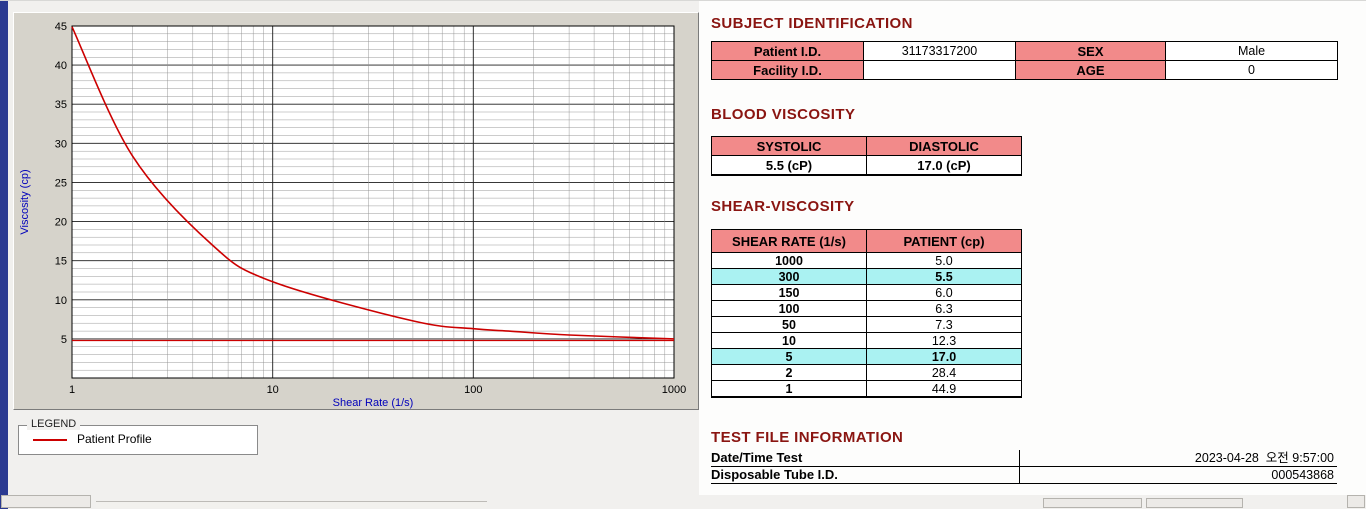 Image resolution: width=1366 pixels, height=509 pixels. What do you see at coordinates (674, 390) in the screenshot?
I see `svg-text: 1000` at bounding box center [674, 390].